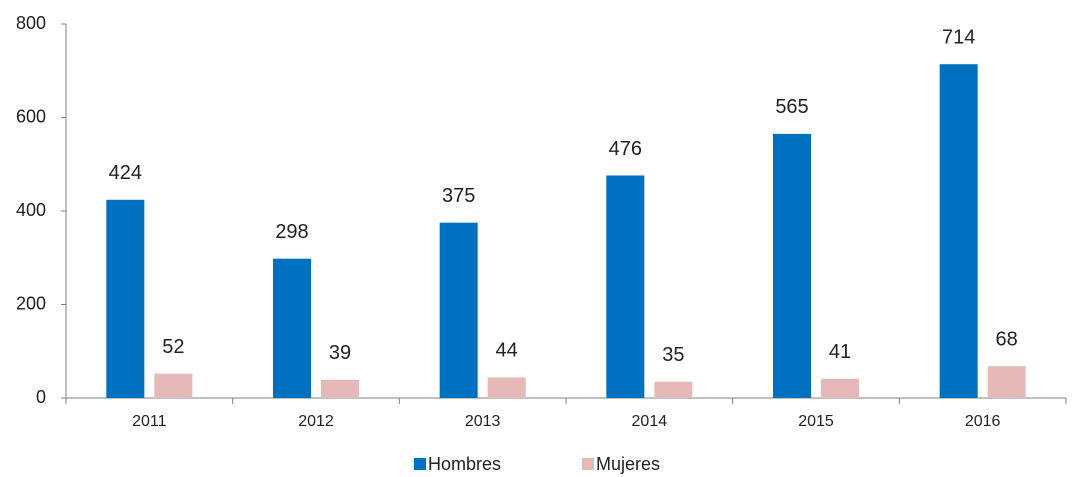  I want to click on data-label: 298, so click(291, 232).